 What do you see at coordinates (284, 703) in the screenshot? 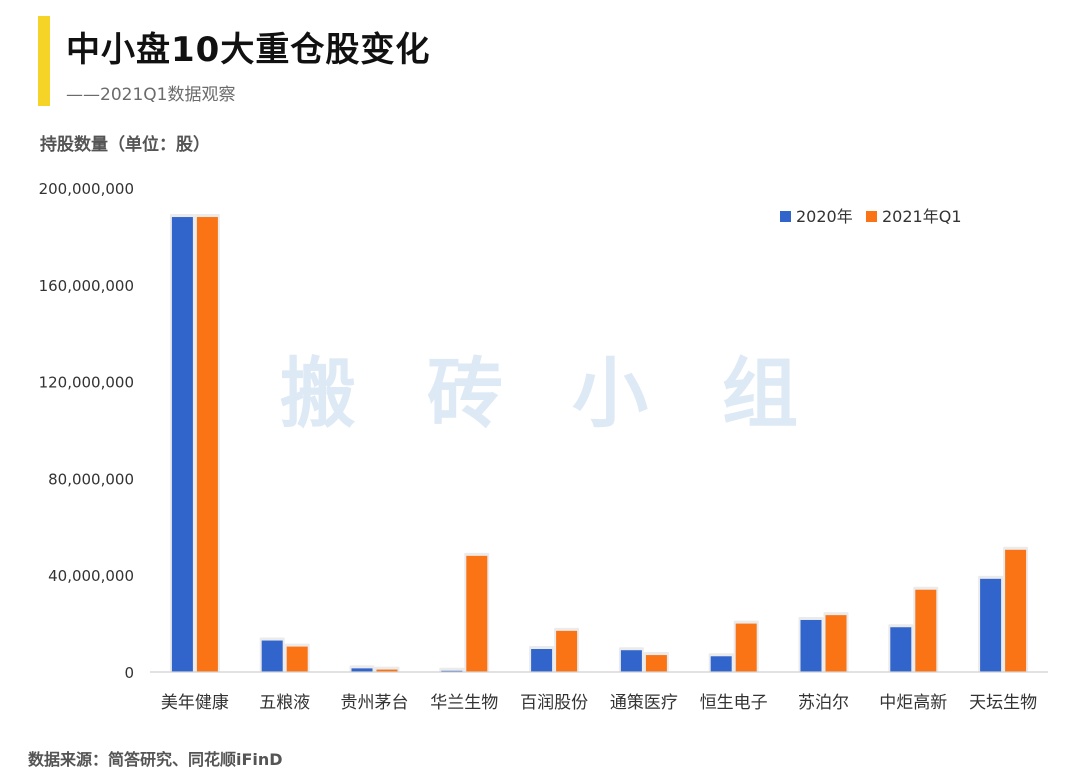
I see `x-tick-label: 五粮液` at bounding box center [284, 703].